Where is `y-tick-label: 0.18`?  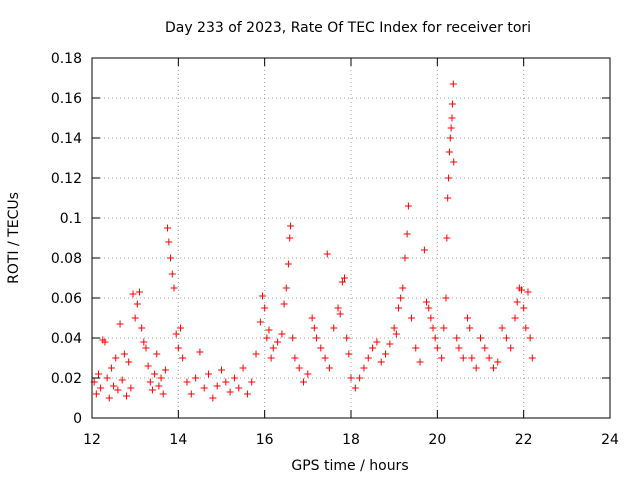
y-tick-label: 0.18 is located at coordinates (66, 59).